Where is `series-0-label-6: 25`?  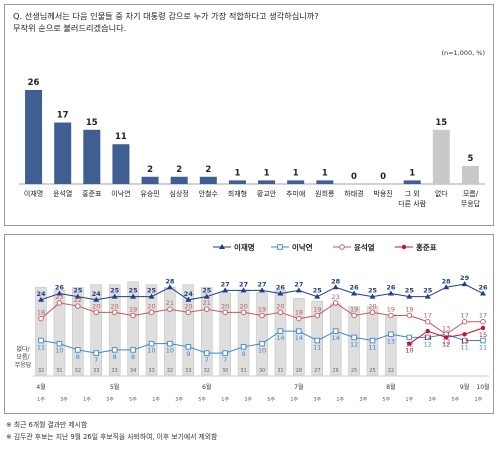
series-0-label-6: 25 is located at coordinates (152, 291).